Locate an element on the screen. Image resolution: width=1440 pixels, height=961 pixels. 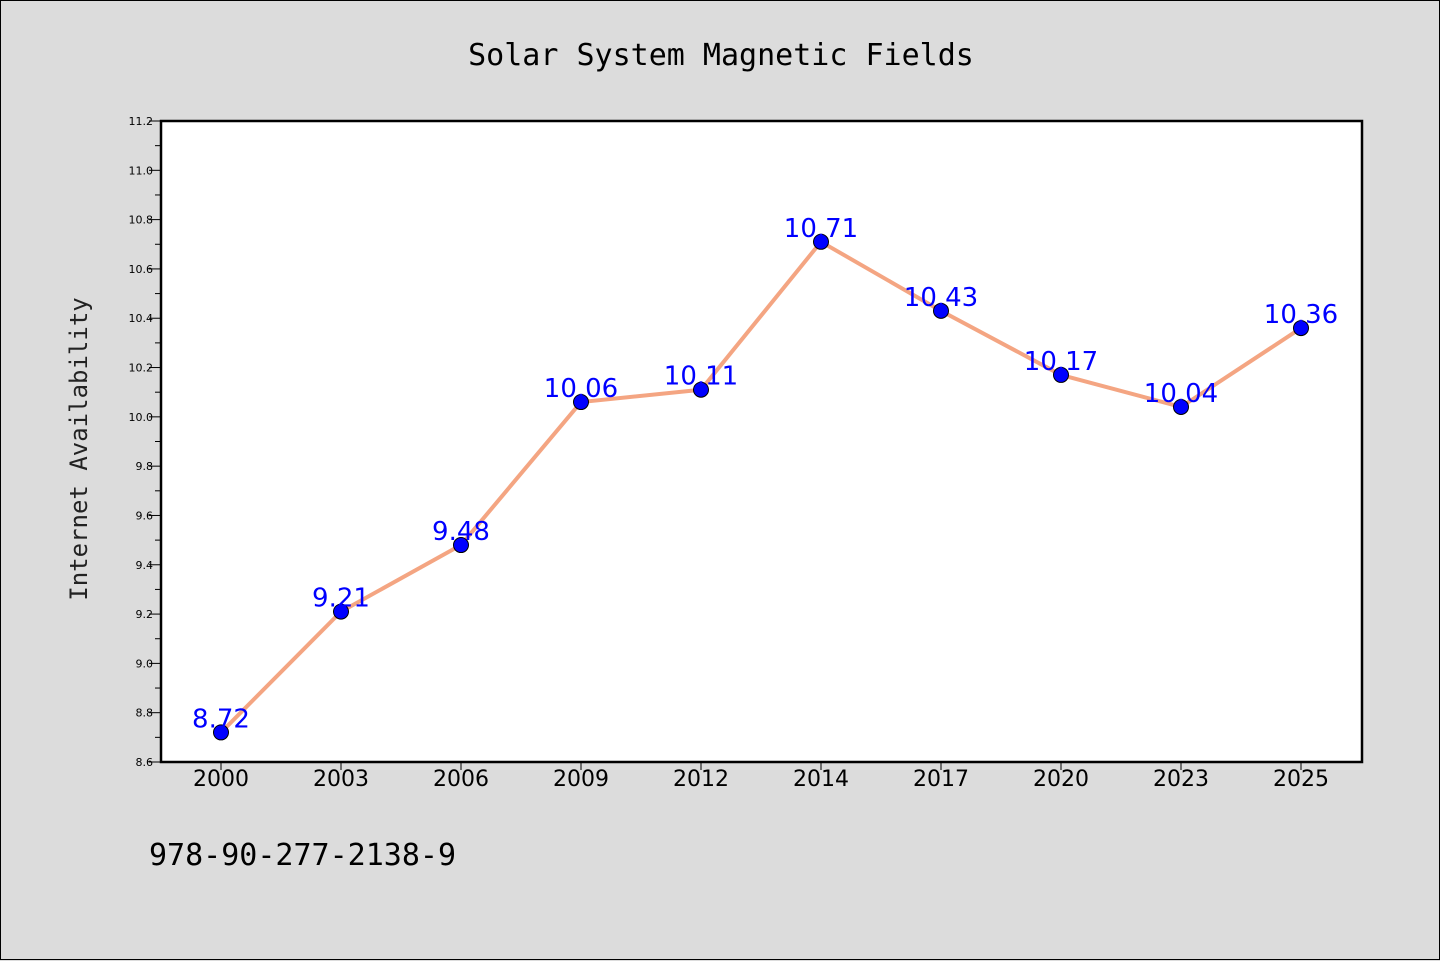
y-tick-label: 10.8 is located at coordinates (141, 220).